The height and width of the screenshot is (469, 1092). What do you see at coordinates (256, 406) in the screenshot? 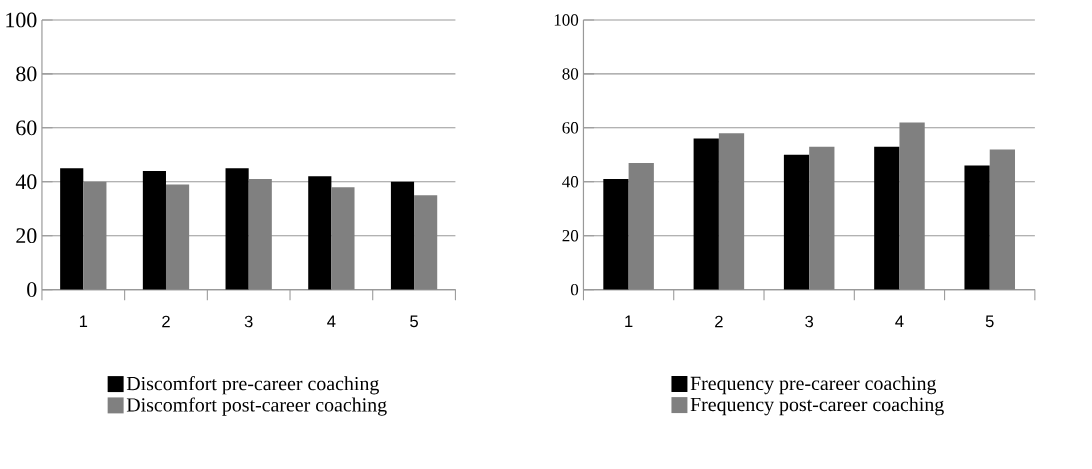
I see `legend-label: Discomfort post-career coaching` at bounding box center [256, 406].